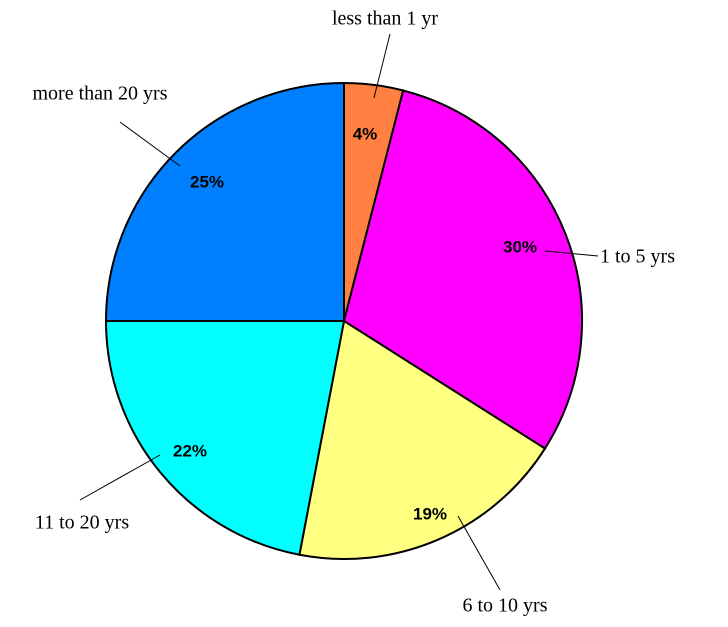 This screenshot has height=627, width=728. I want to click on value-label: 22%, so click(190, 450).